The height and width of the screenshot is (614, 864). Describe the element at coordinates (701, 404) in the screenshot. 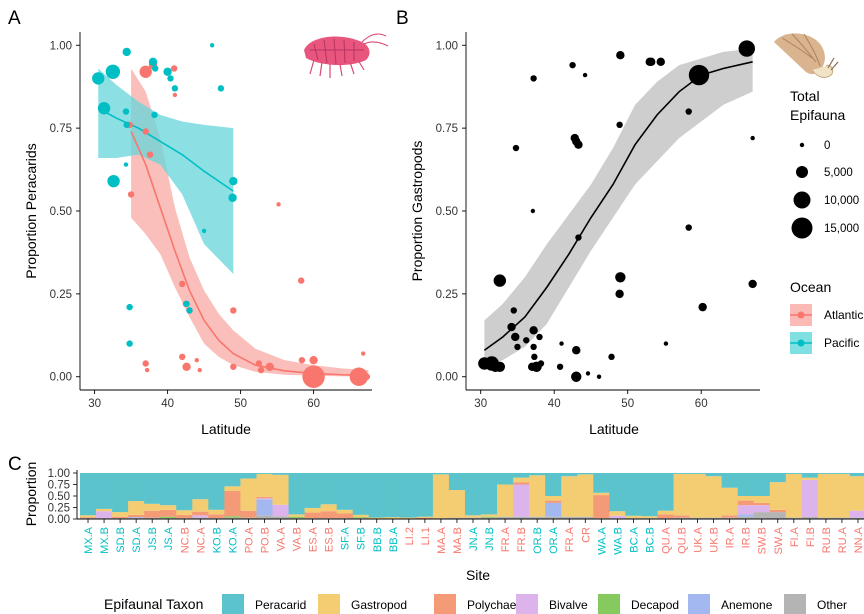

I see `panel-b-x-tick-label: 60` at that location.